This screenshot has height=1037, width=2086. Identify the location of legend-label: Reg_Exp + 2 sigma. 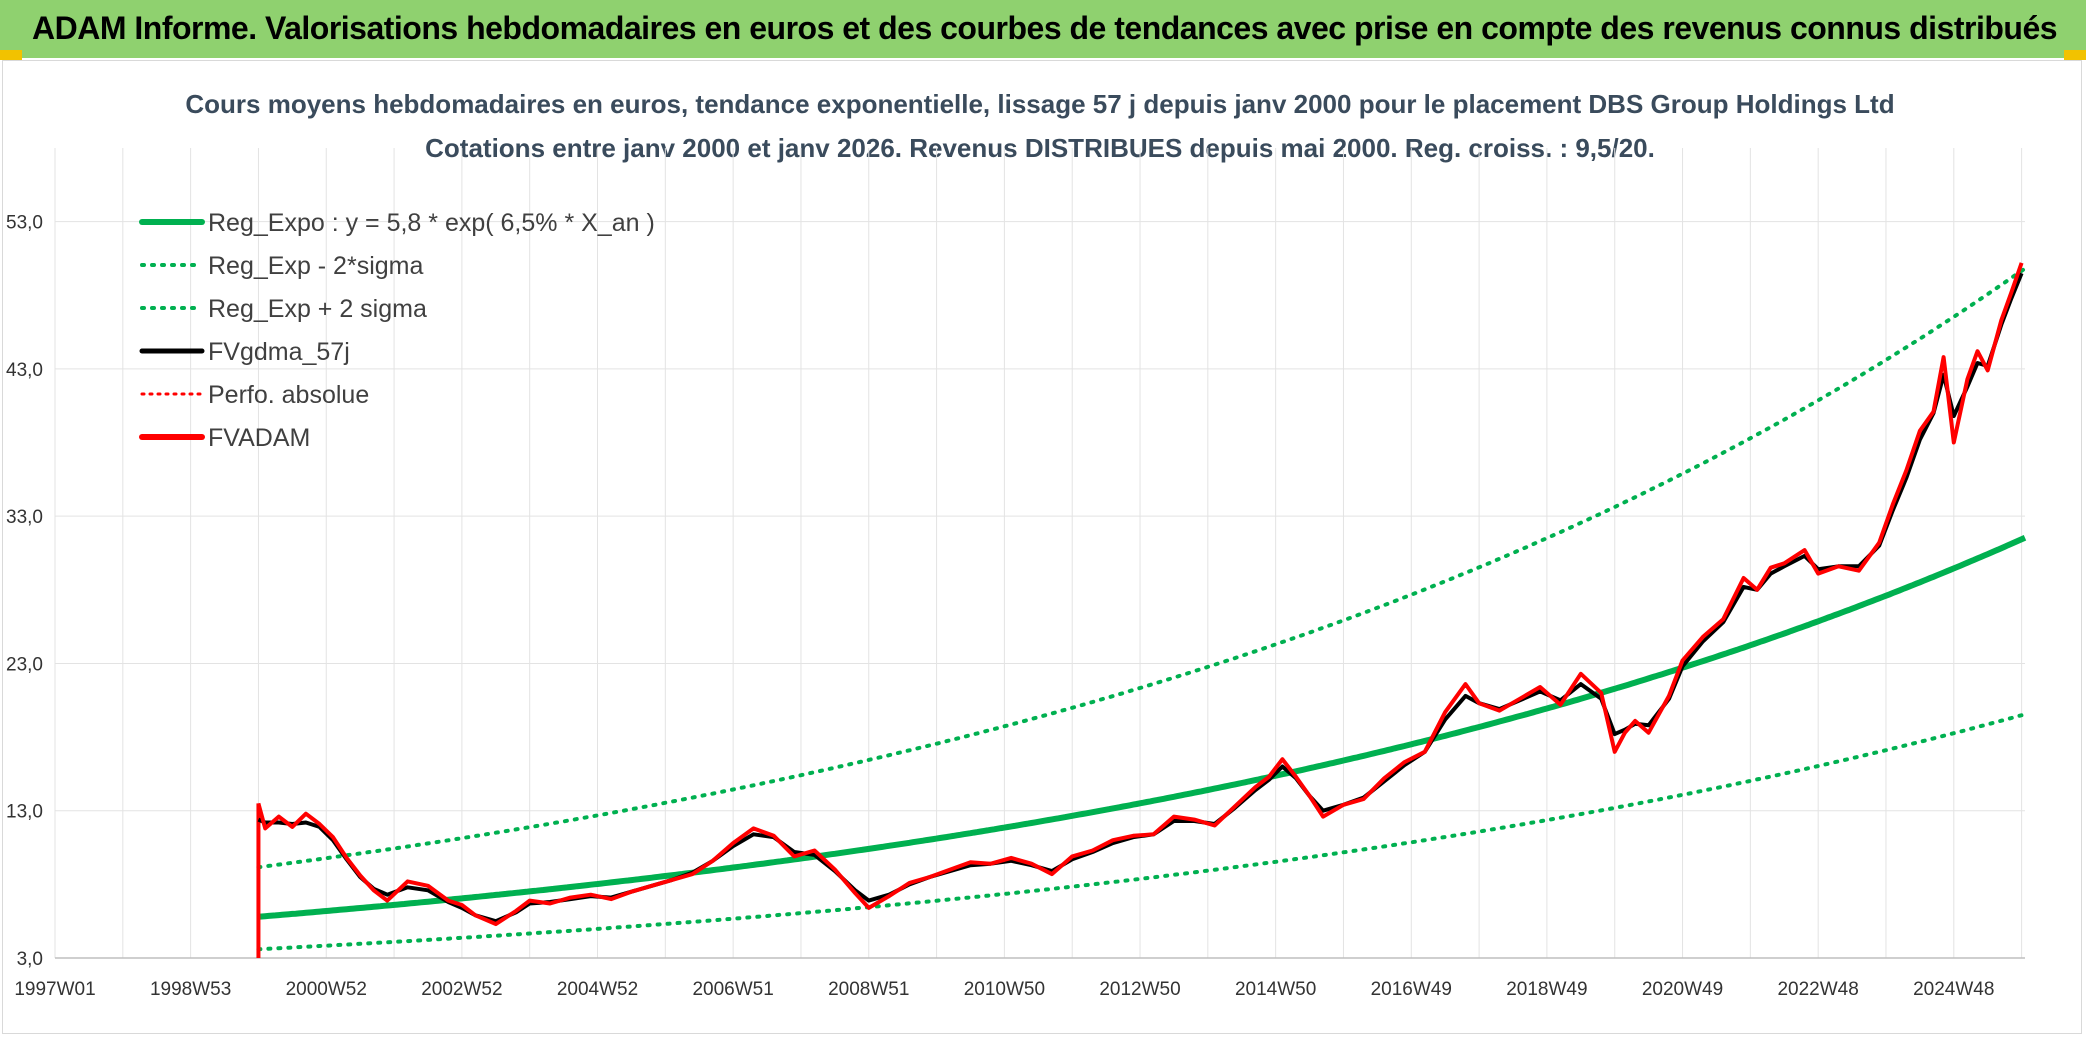
(317, 309).